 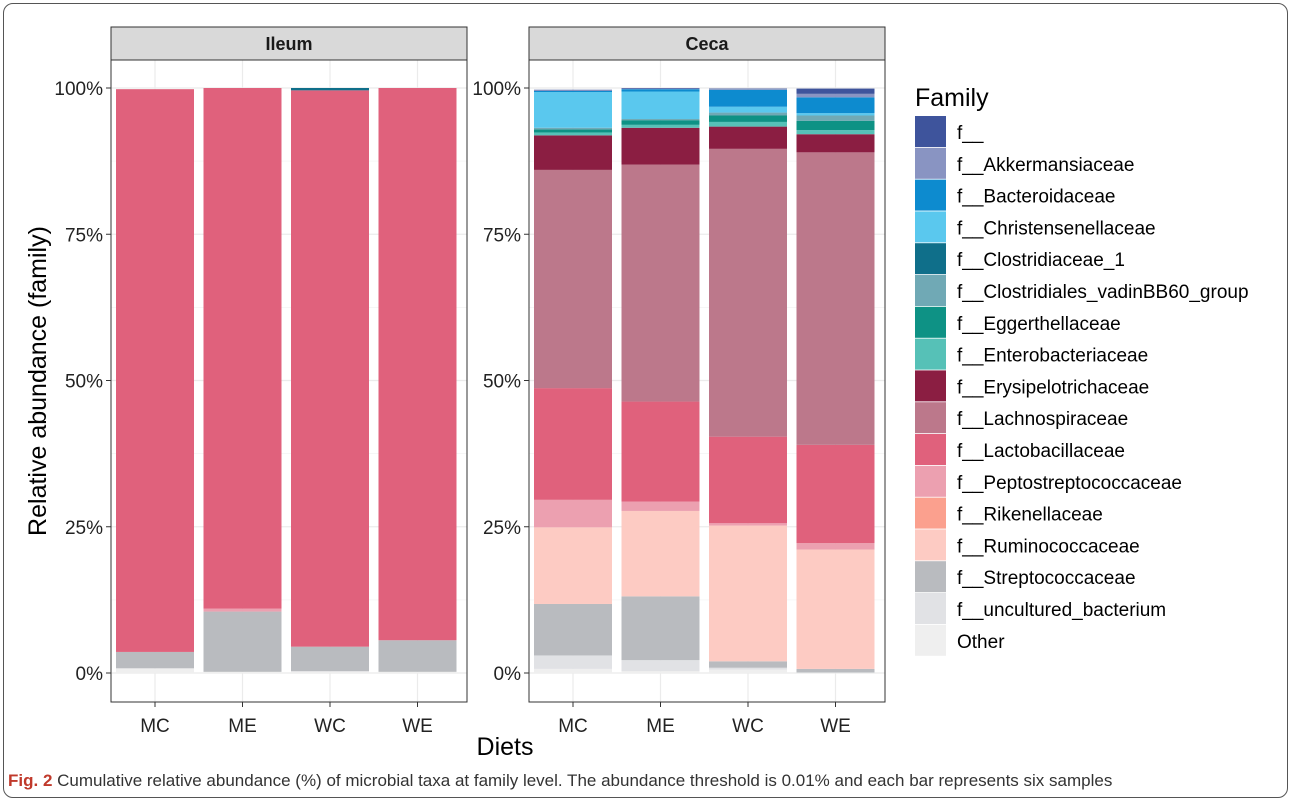 I want to click on legend-entry: f__Bacteroidaceae, so click(x=1015, y=195).